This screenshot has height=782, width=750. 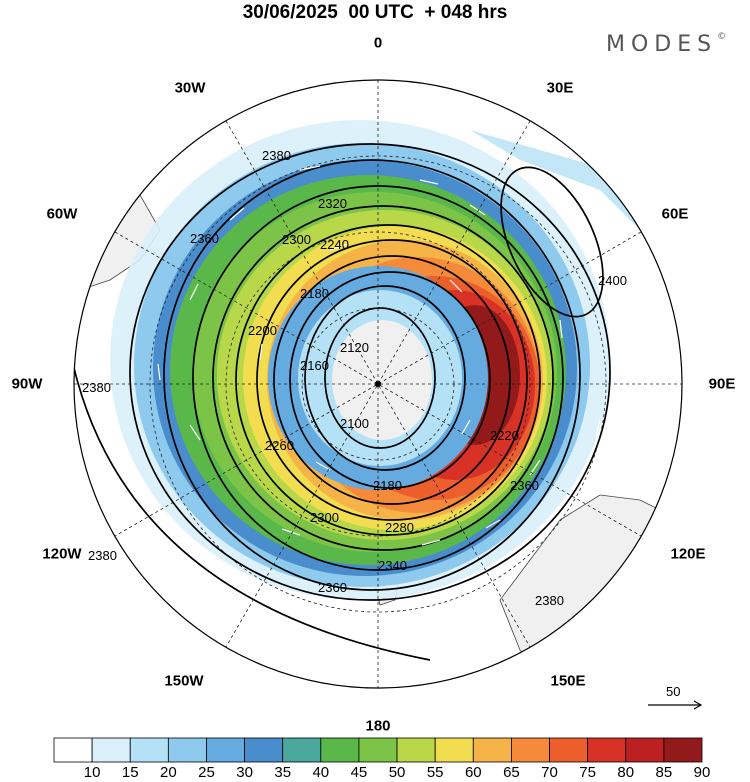 I want to click on colorbar-tick-label: 40, so click(x=321, y=772).